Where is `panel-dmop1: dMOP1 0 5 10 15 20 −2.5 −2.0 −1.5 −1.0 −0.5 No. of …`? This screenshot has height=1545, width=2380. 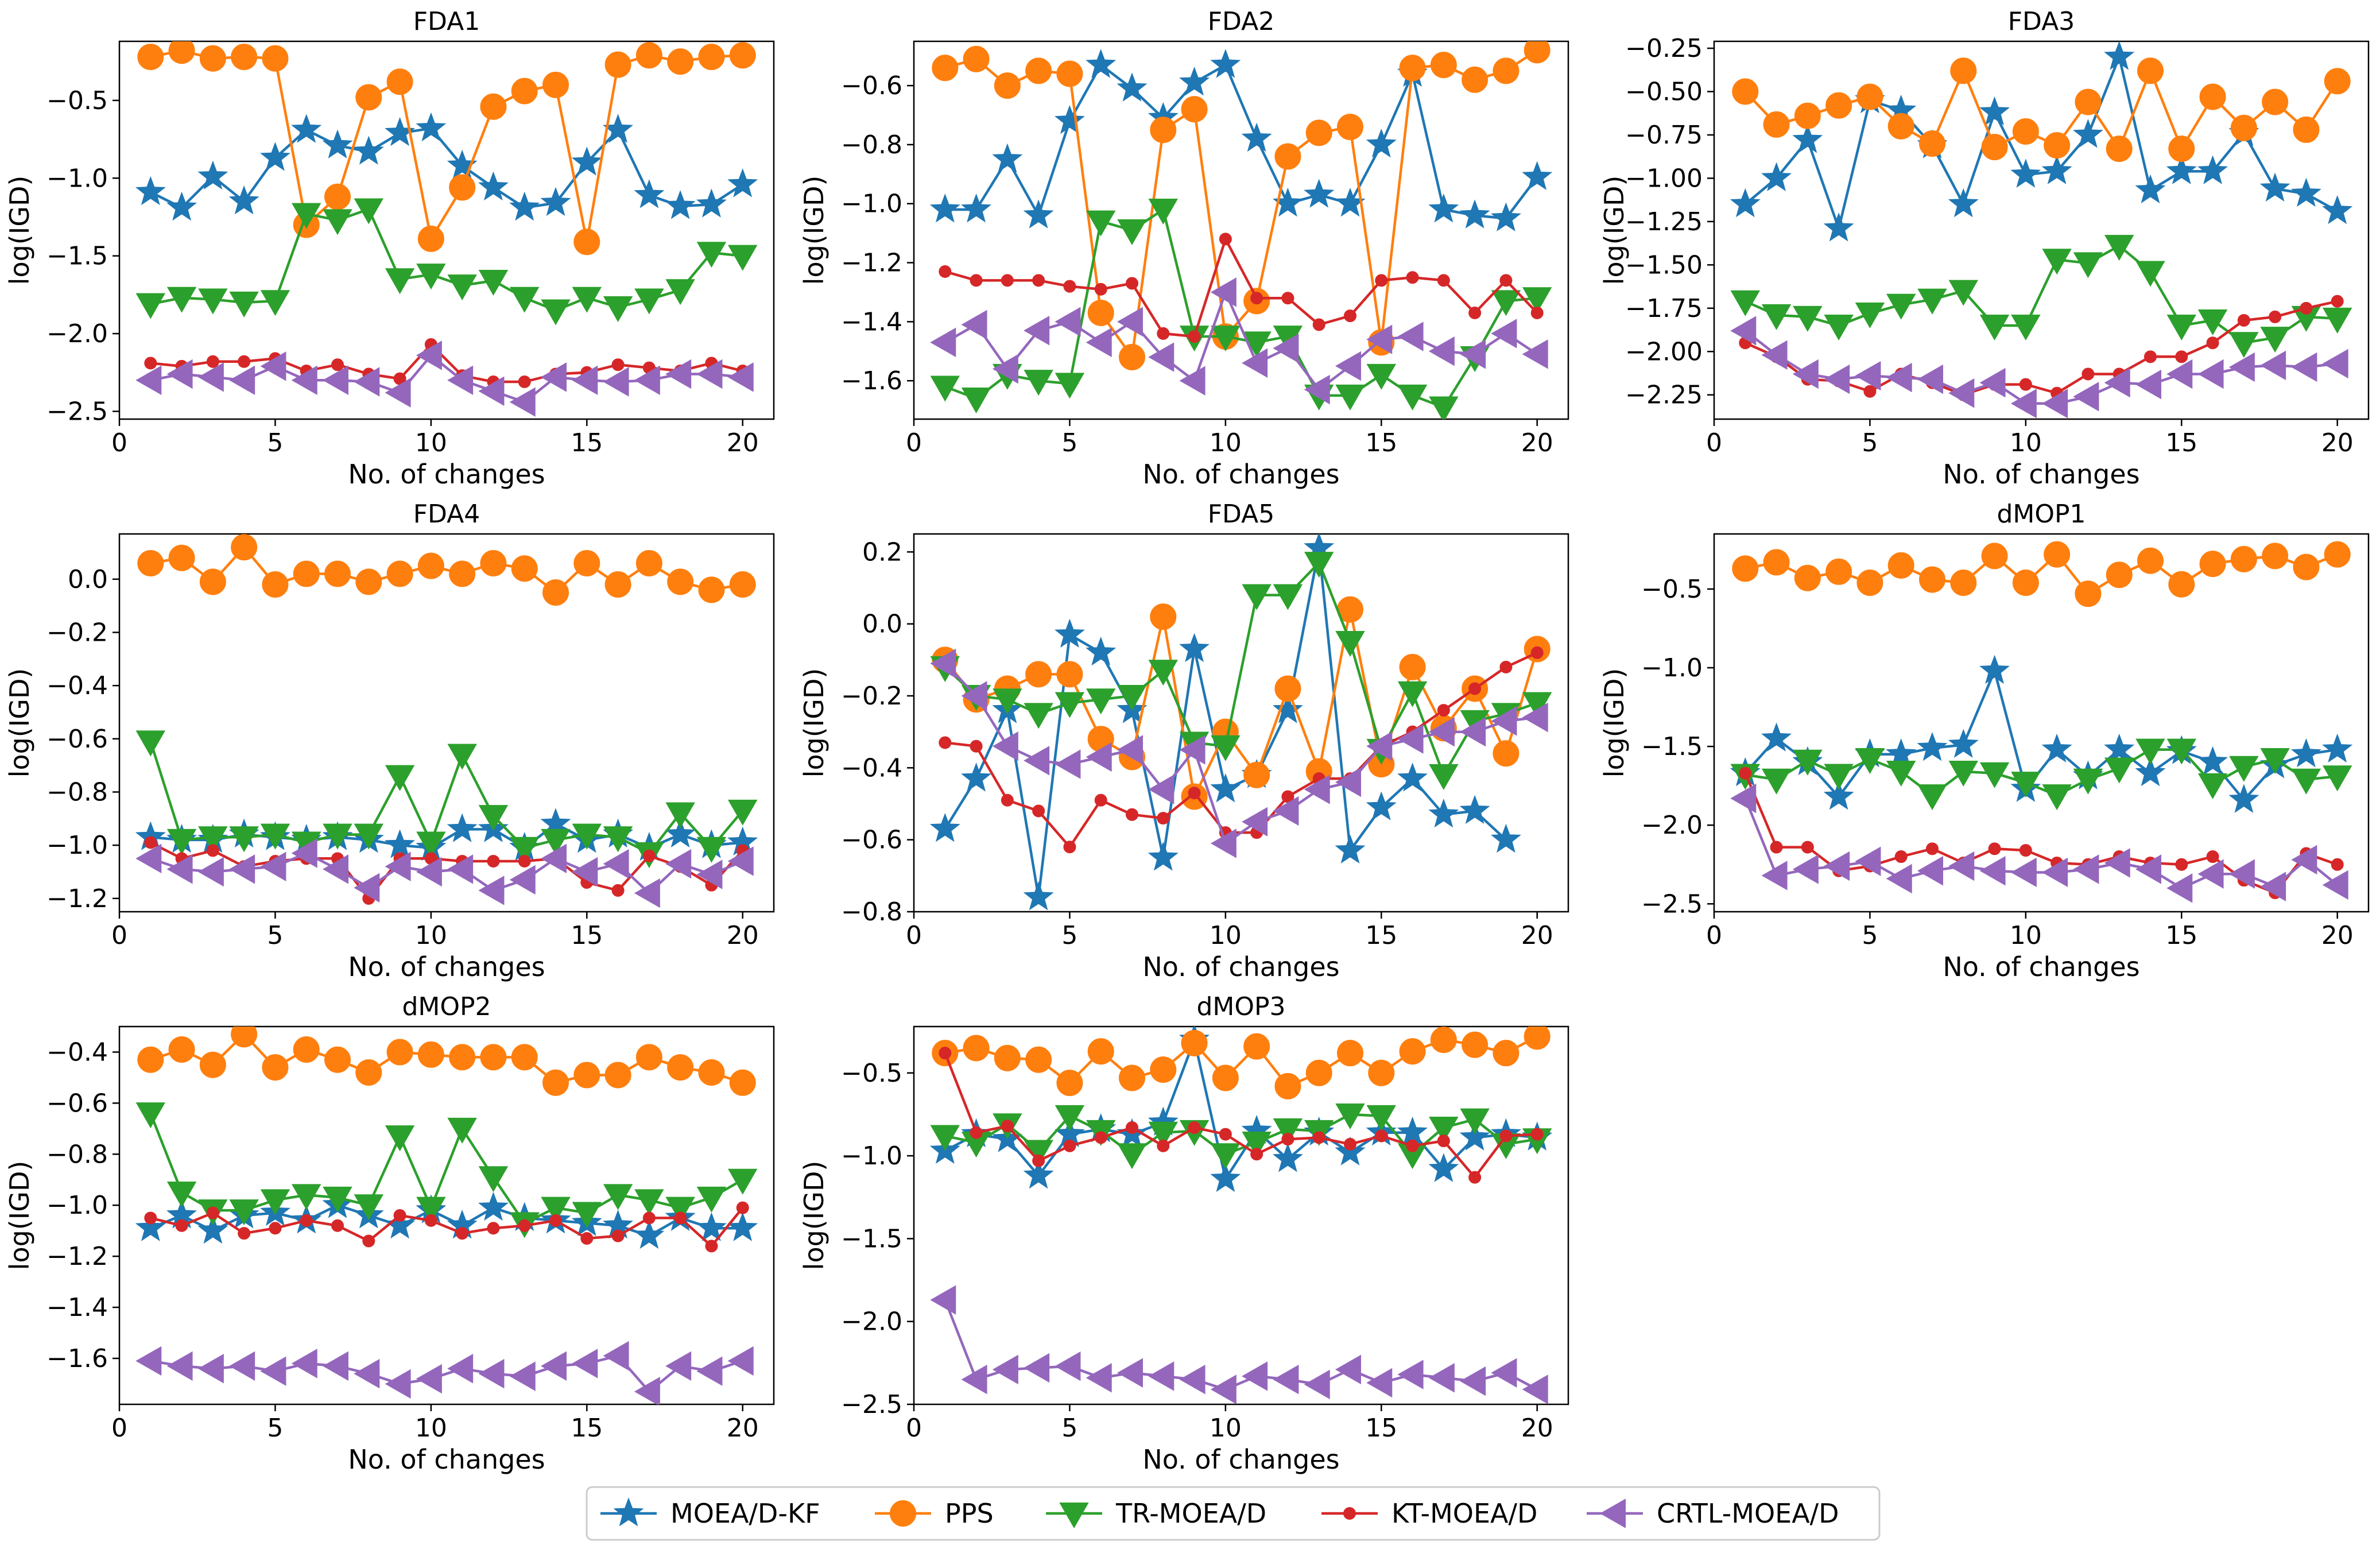
panel-dmop1: dMOP1 0 5 10 15 20 −2.5 −2.0 −1.5 −1.0 −0.5 No. of … is located at coordinates (1985, 740).